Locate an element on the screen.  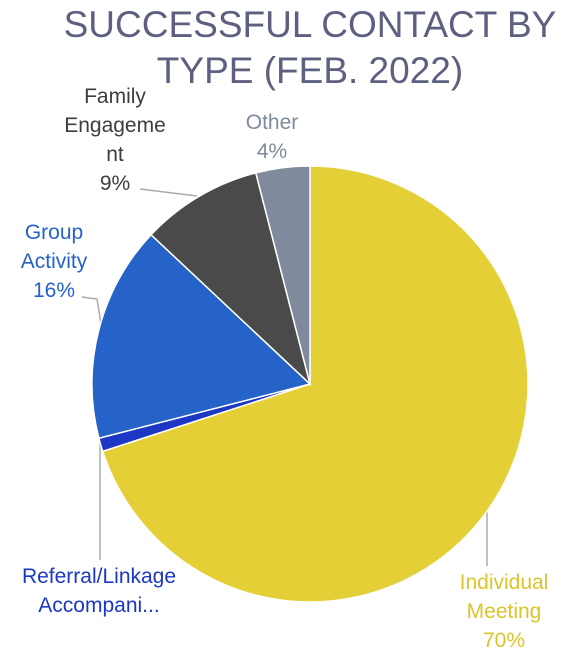
slice-label: Individual Meeting 70% is located at coordinates (504, 611).